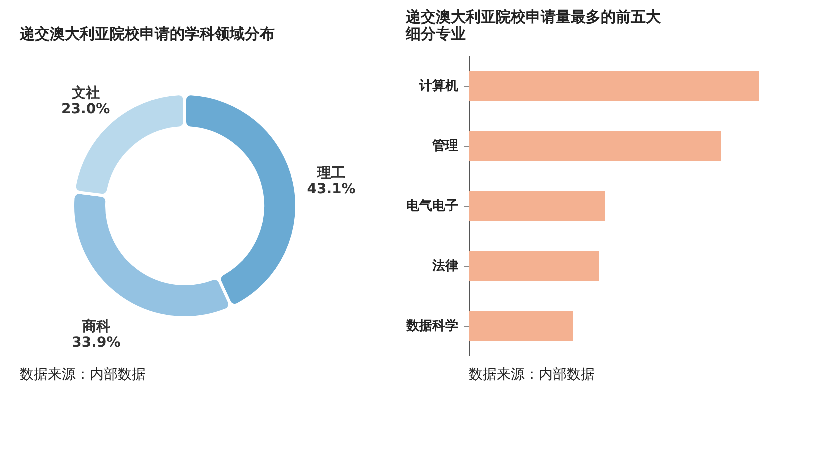 The image size is (829, 472). Describe the element at coordinates (445, 266) in the screenshot. I see `y-tick-label: 法律` at that location.